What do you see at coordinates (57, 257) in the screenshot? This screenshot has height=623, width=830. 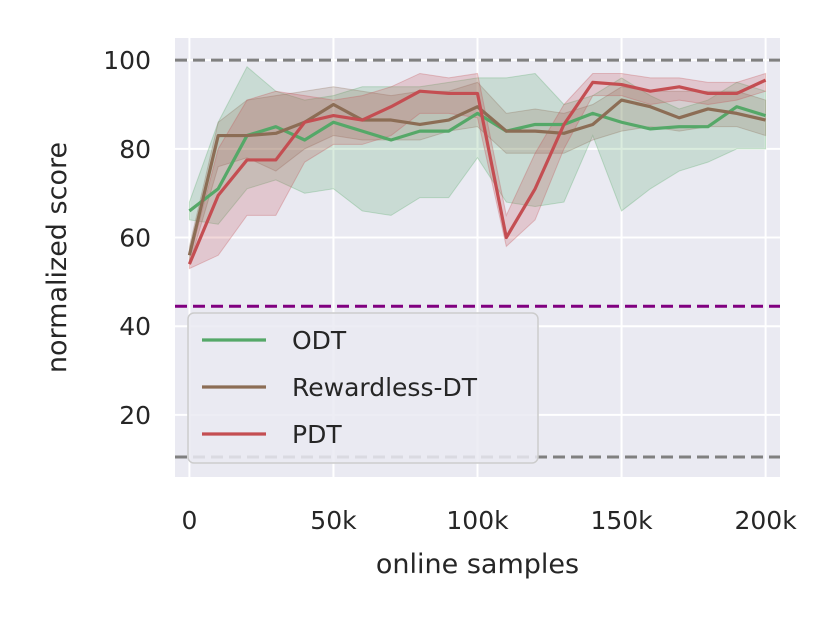 I see `y-axis-label: normalized score` at bounding box center [57, 257].